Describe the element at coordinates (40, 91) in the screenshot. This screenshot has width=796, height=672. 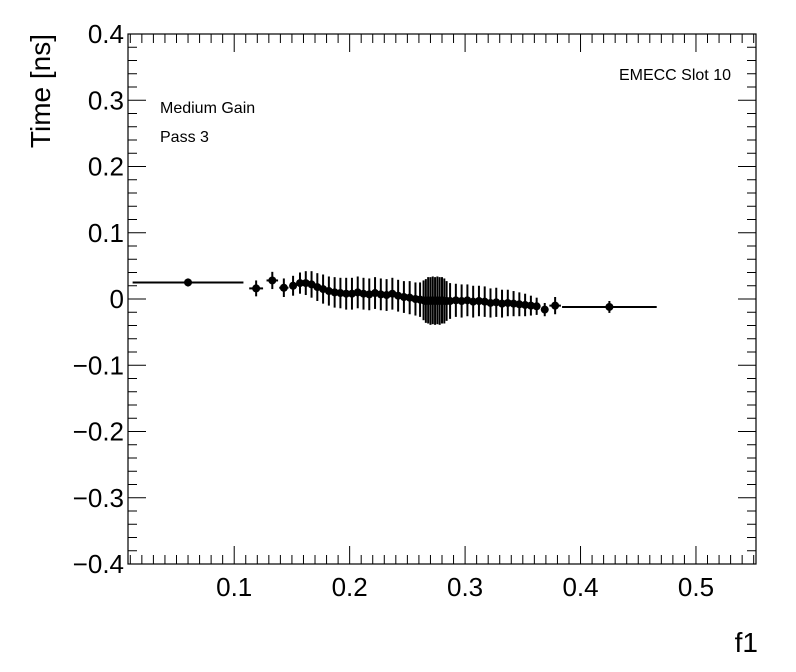
I see `y-axis-title: Time [ns]` at that location.